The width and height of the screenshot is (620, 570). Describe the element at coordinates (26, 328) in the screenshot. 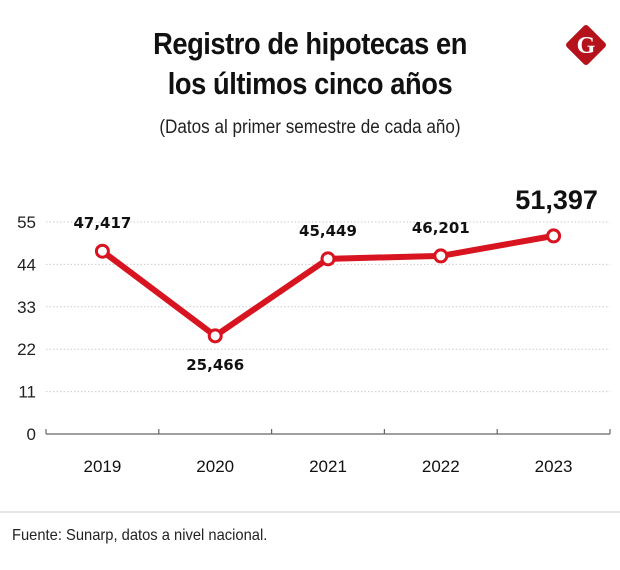

I see `y-axis-tick-labels: 0 11 22 33 44 55` at that location.